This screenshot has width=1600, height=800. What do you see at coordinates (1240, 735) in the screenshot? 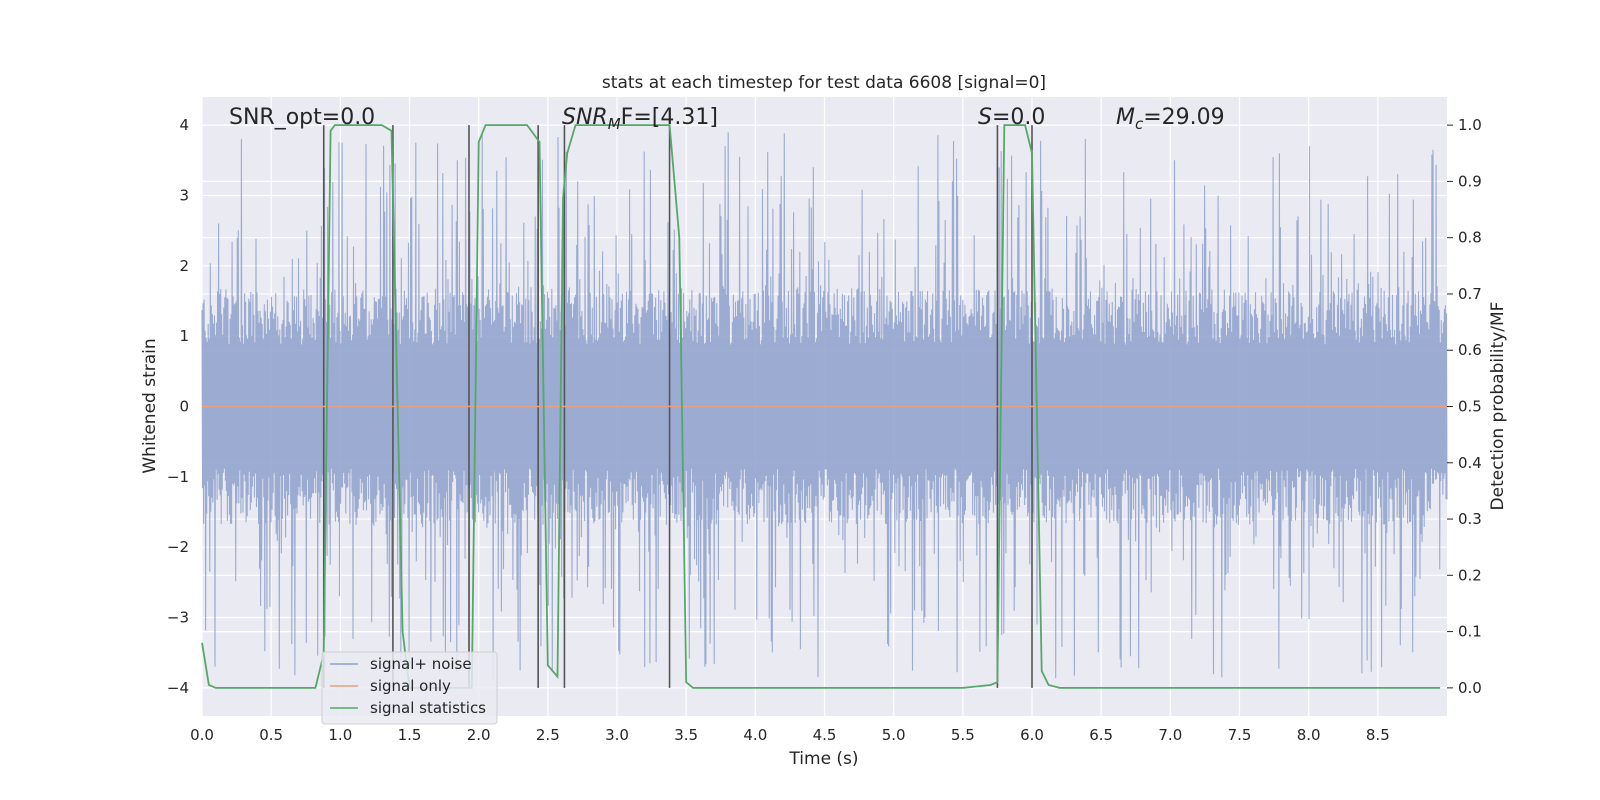
I see `x-tick-label: 7.5` at bounding box center [1240, 735].